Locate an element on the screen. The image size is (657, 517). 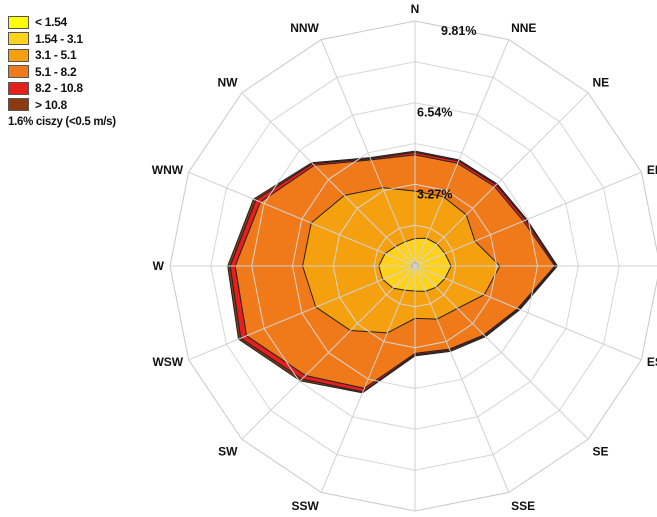
direction-label-wsw: WSW is located at coordinates (167, 362).